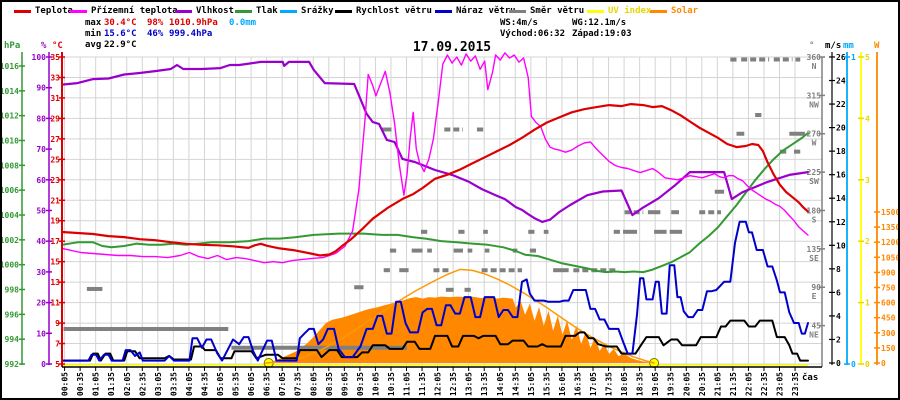  Describe the element at coordinates (313, 384) in the screenshot. I see `axis-tick-label: 08:05` at that location.